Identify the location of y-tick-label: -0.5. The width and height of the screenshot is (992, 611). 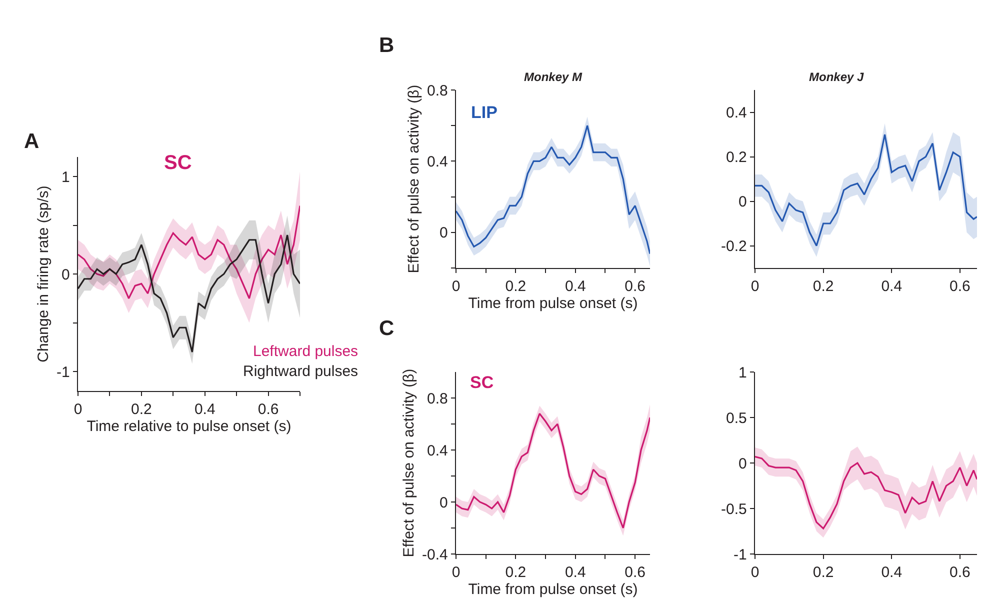
(734, 509).